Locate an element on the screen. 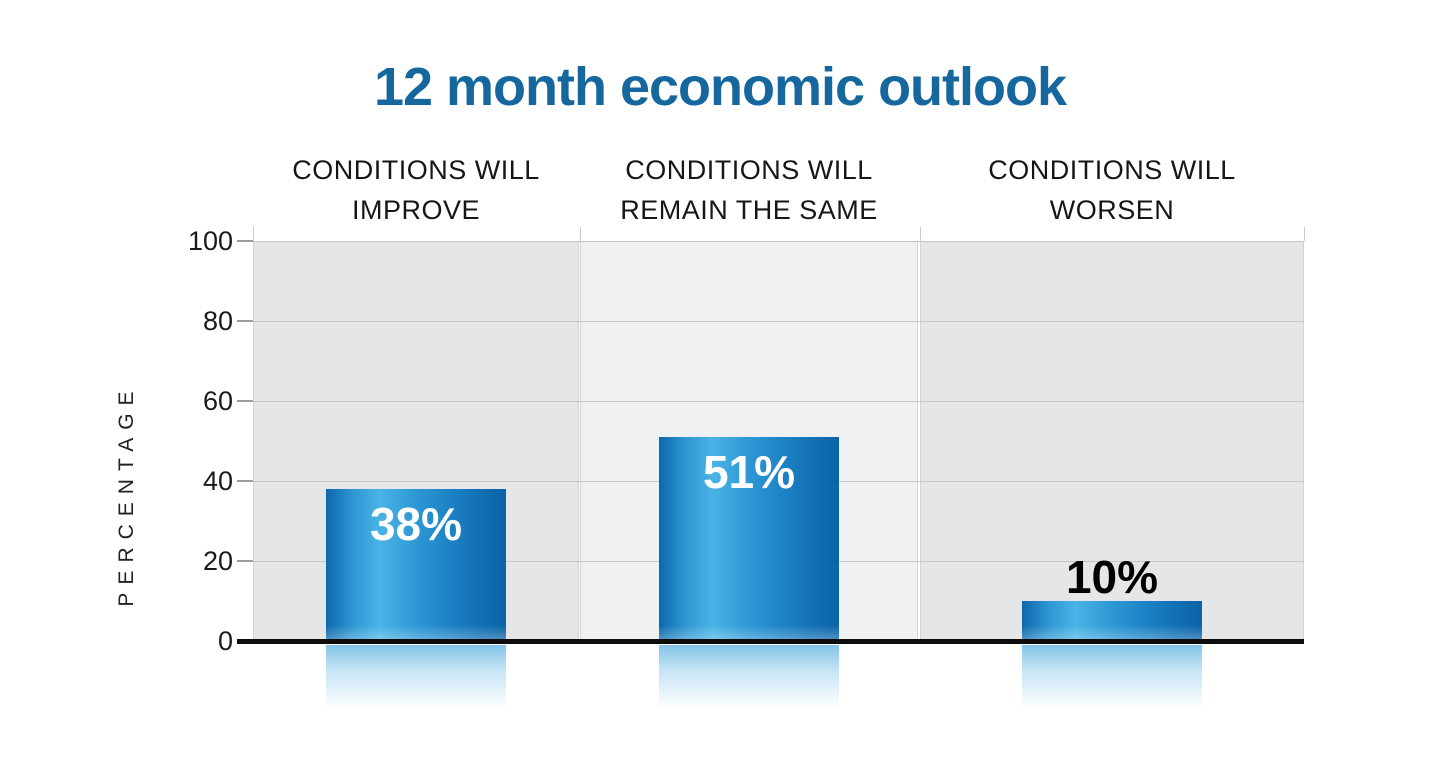 This screenshot has width=1440, height=765. y-tick-label: 60 is located at coordinates (217, 401).